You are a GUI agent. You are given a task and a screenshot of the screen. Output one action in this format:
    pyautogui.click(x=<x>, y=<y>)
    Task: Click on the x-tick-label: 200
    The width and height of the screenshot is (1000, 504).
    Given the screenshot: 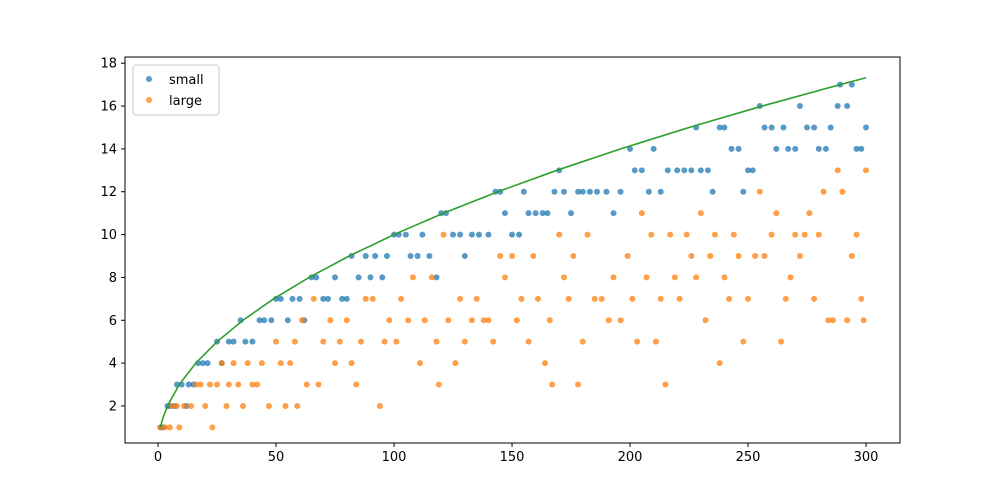 What is the action you would take?
    pyautogui.click(x=630, y=457)
    